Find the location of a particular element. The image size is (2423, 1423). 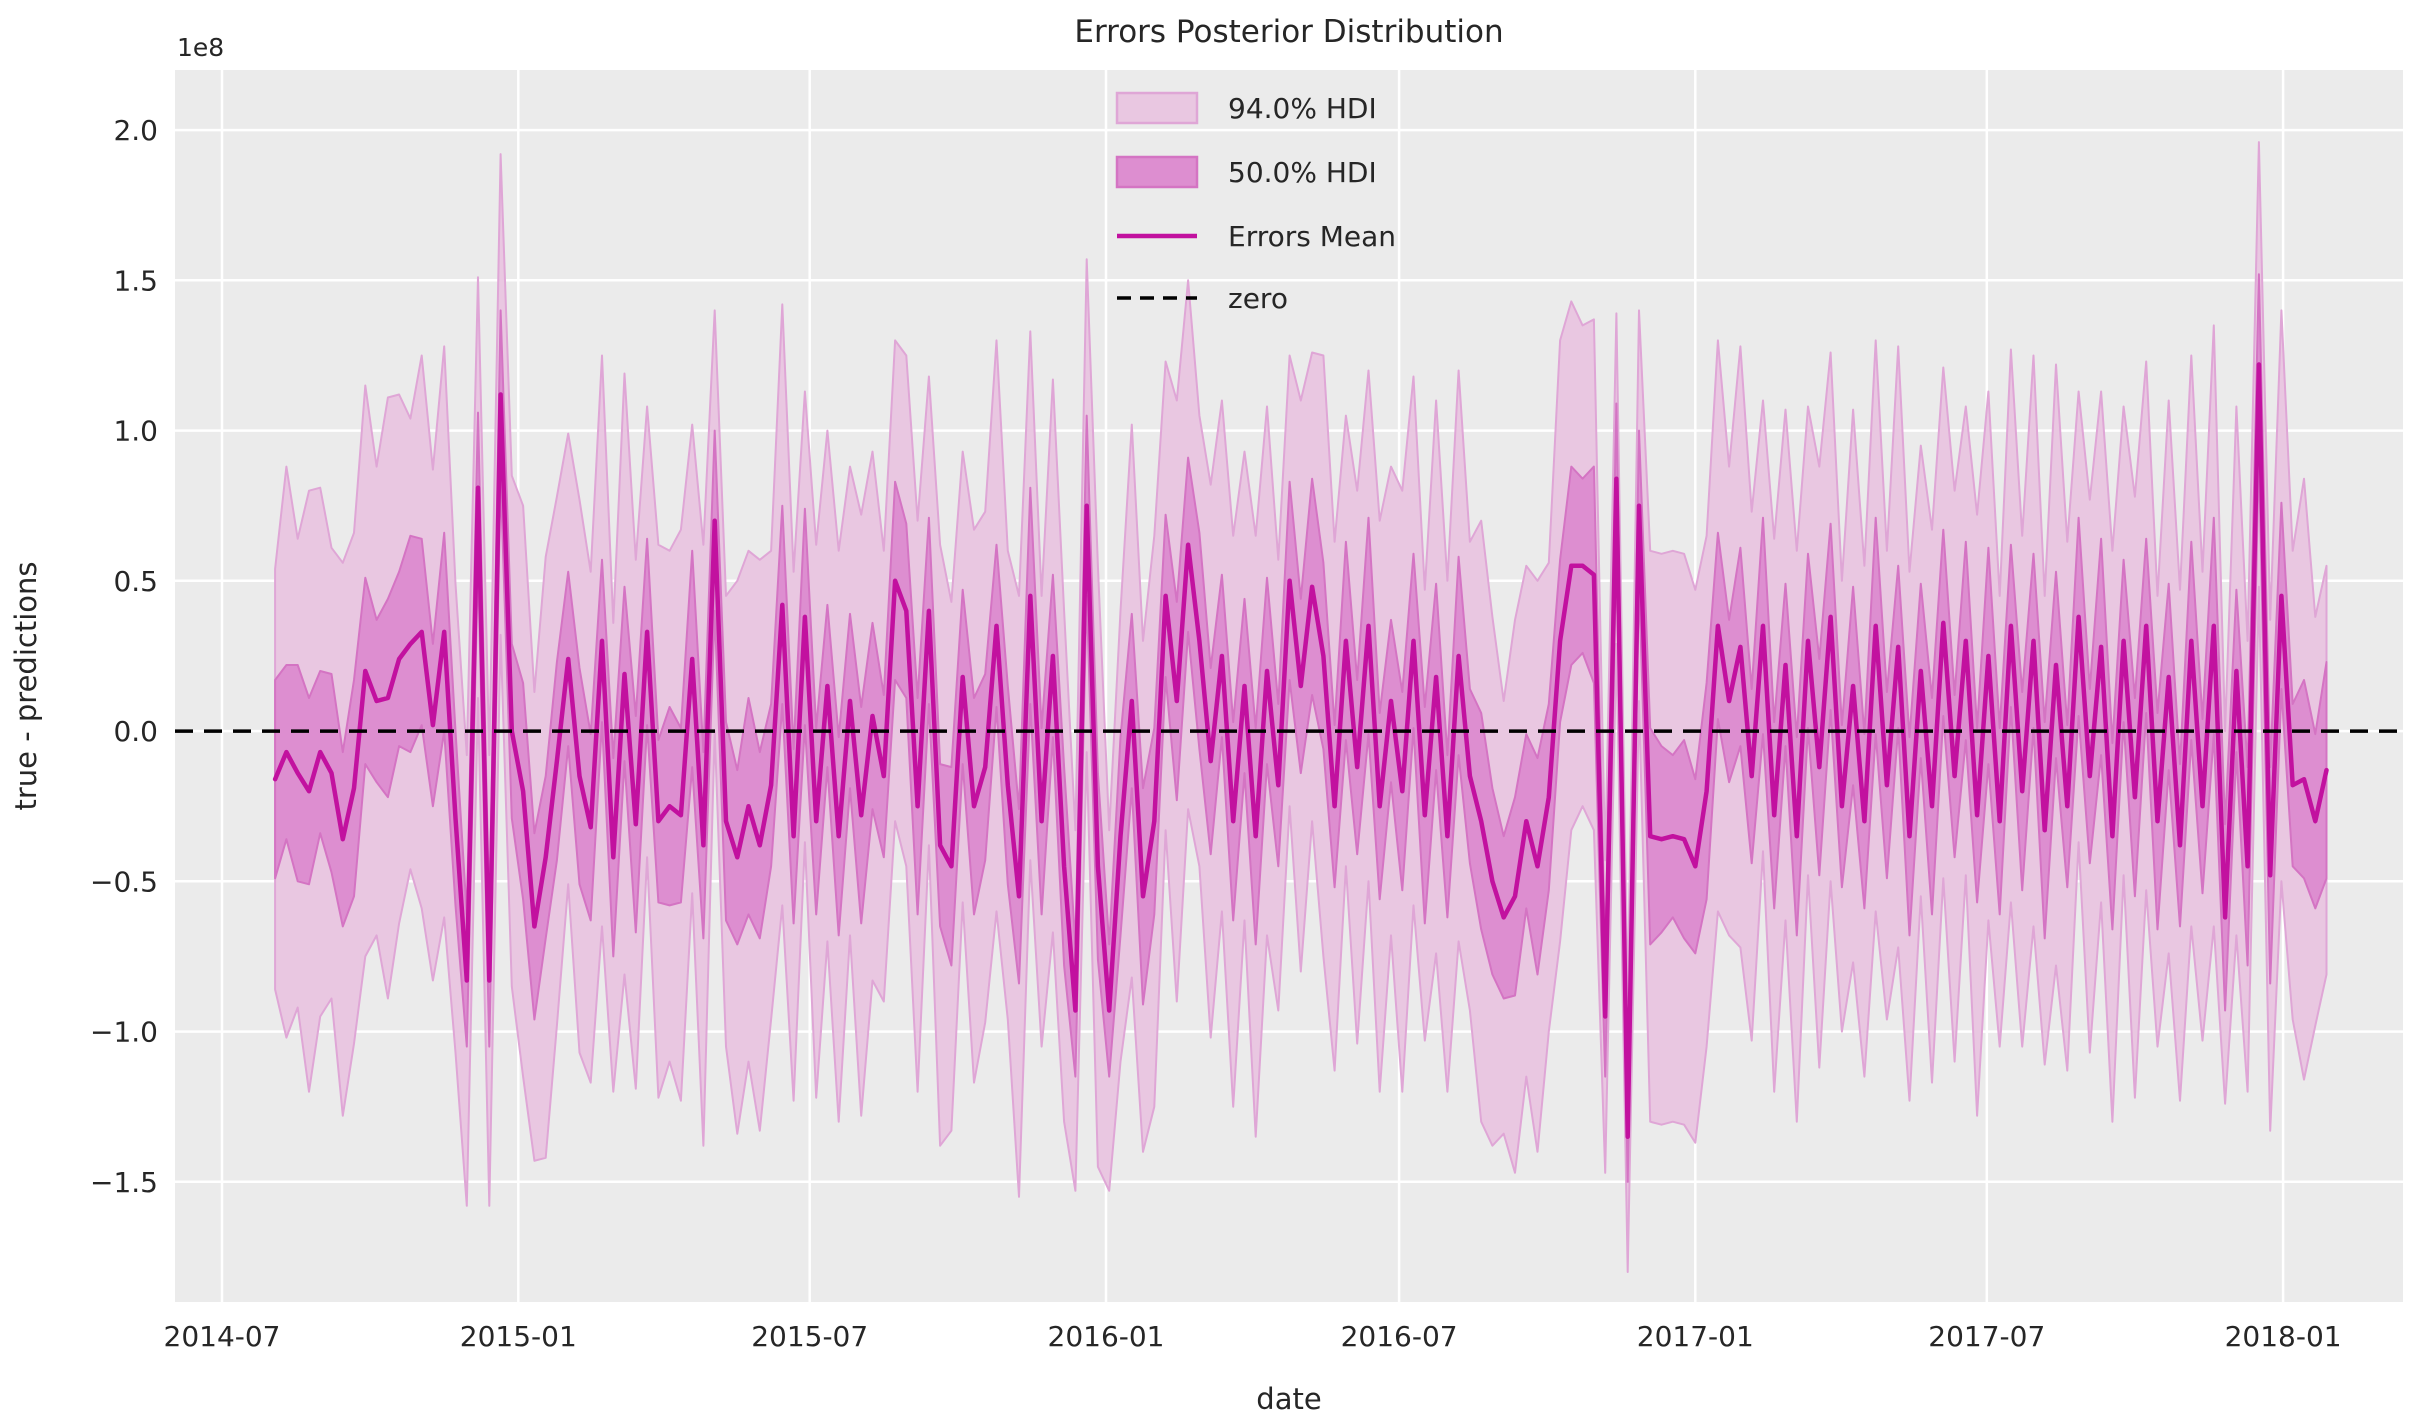

y-tick-label: 1.5 is located at coordinates (135, 280).